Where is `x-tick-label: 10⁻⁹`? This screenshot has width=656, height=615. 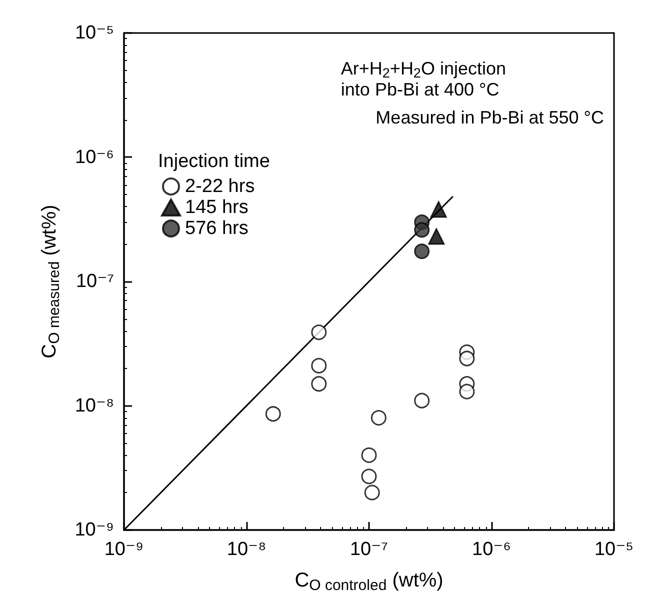
x-tick-label: 10⁻⁹ is located at coordinates (124, 549).